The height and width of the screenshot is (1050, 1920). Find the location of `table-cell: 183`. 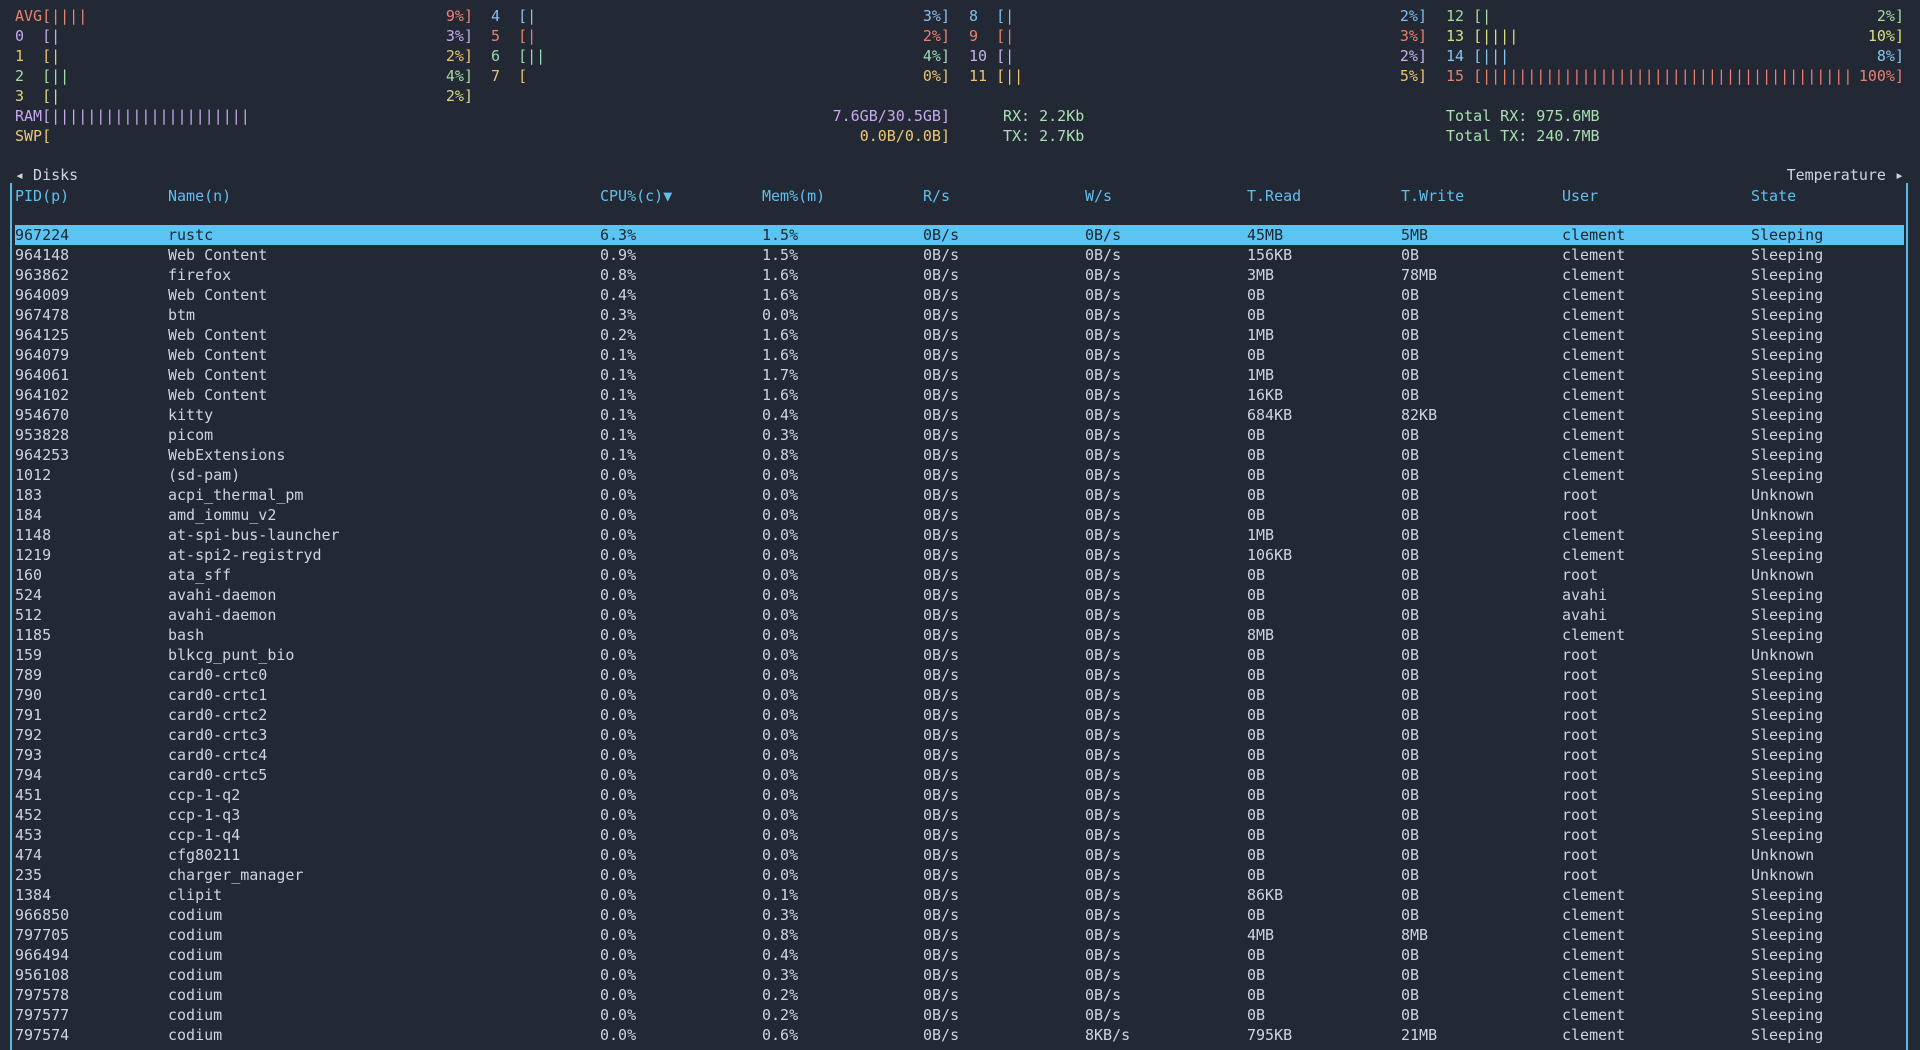

table-cell: 183 is located at coordinates (29, 495).